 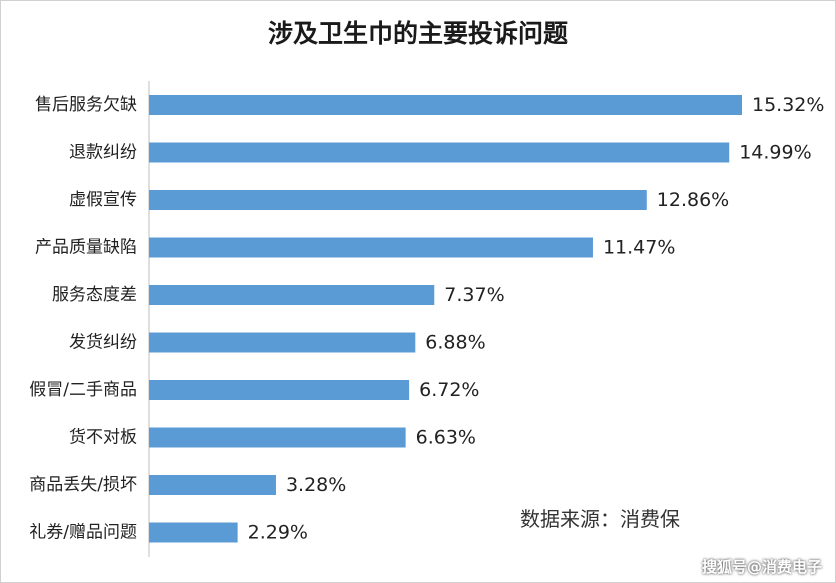 I want to click on value-label: 14.99%, so click(x=775, y=153).